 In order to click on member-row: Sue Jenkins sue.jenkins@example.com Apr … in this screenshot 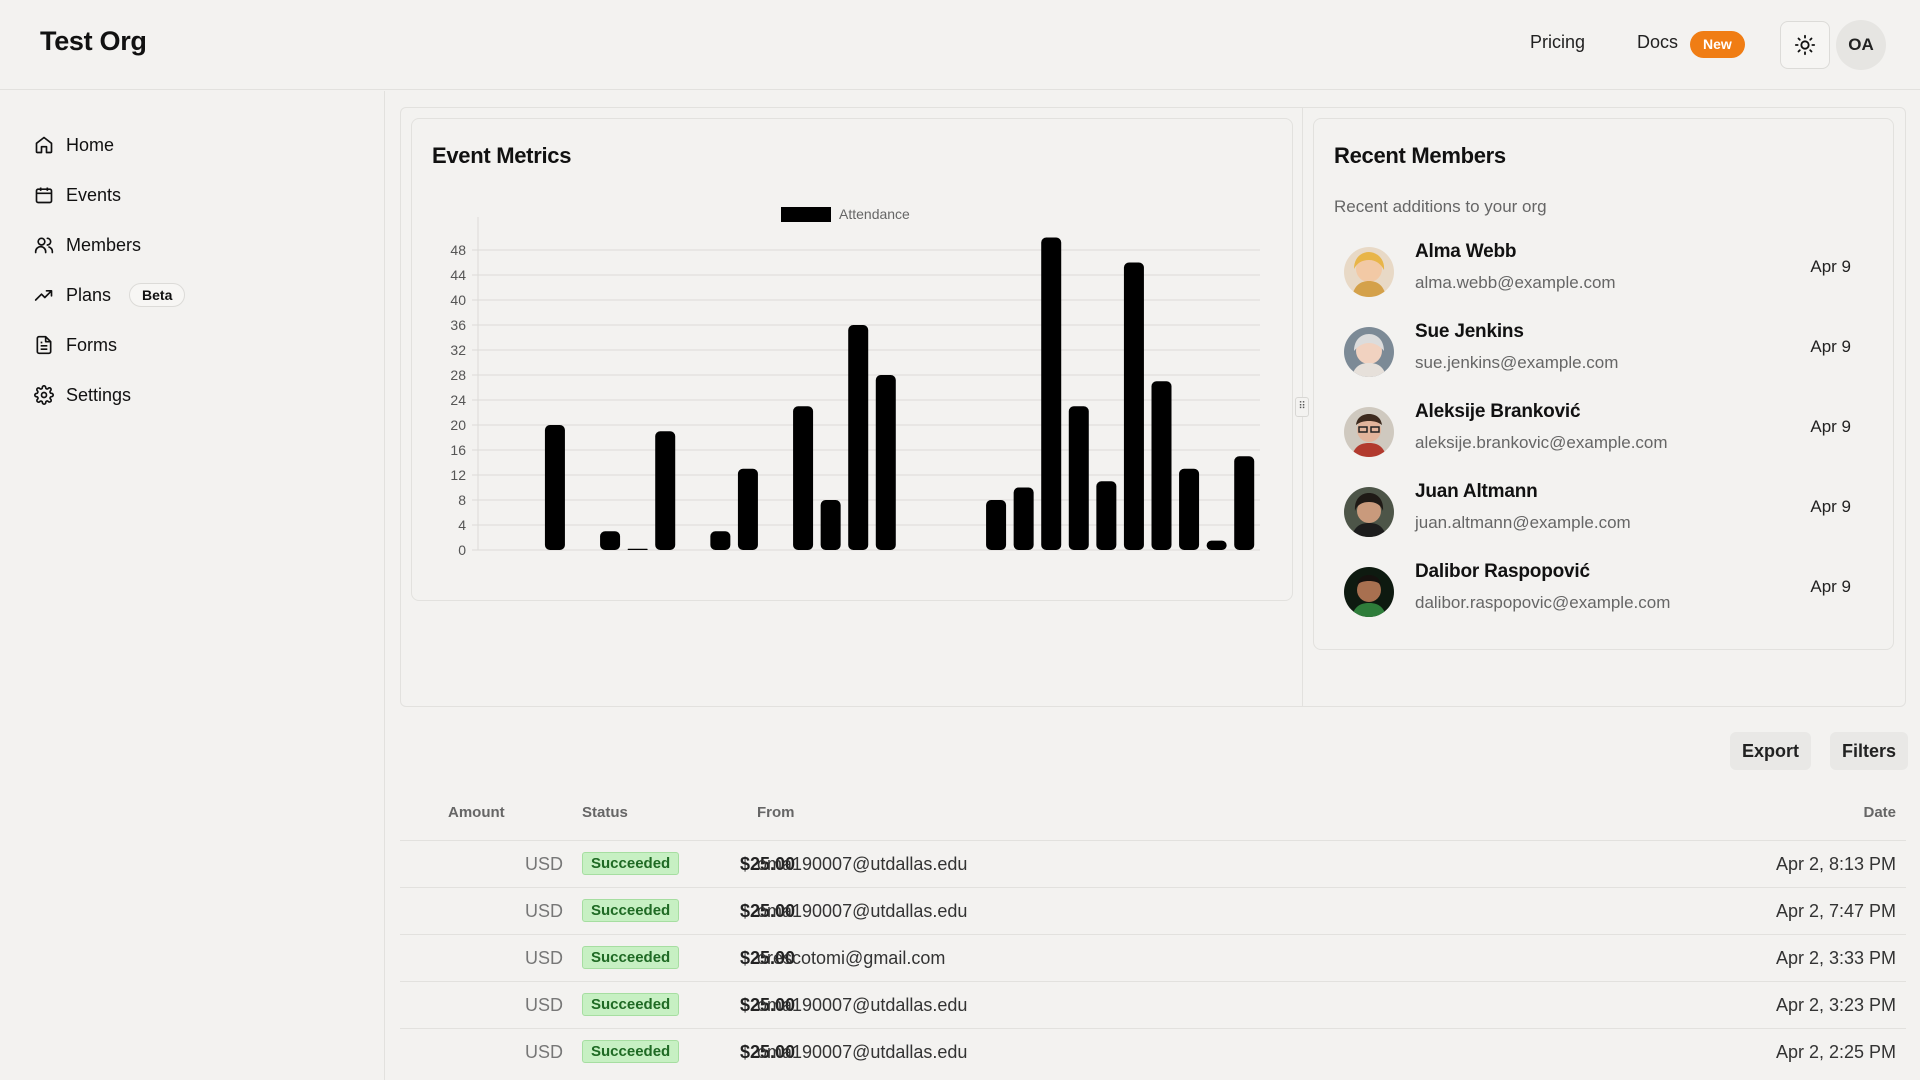, I will do `click(1604, 349)`.